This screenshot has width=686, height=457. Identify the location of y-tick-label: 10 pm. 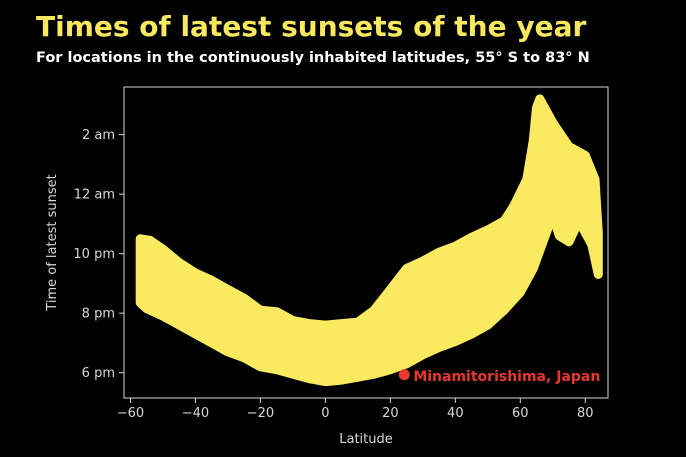
(94, 254).